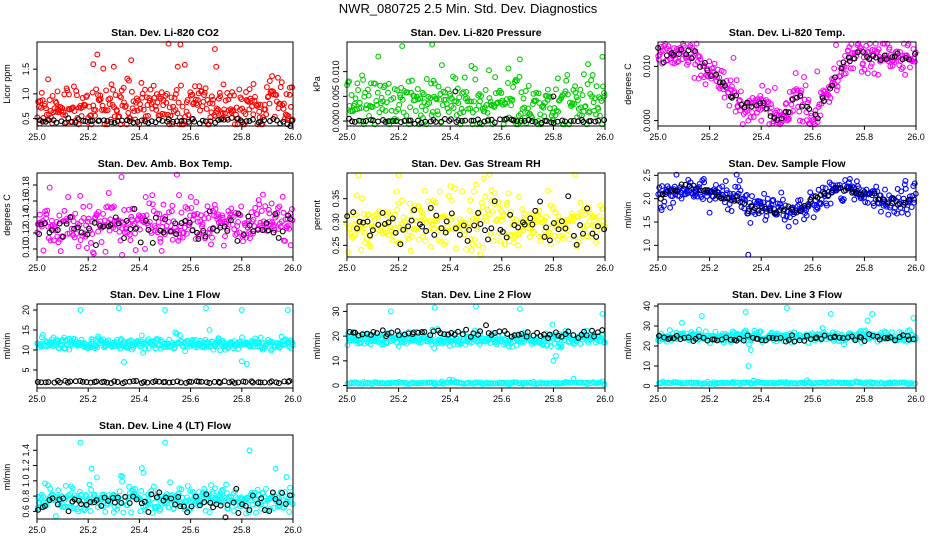 The image size is (936, 540). I want to click on x-tick-label: 25.0, so click(347, 137).